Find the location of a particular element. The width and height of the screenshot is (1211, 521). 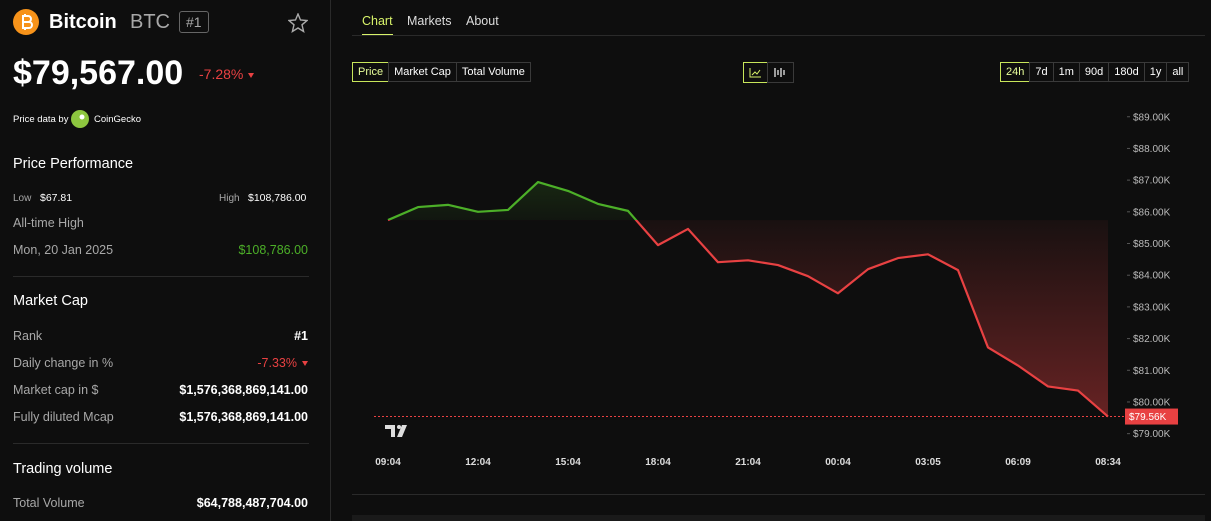

tradingview-logo is located at coordinates (396, 431).